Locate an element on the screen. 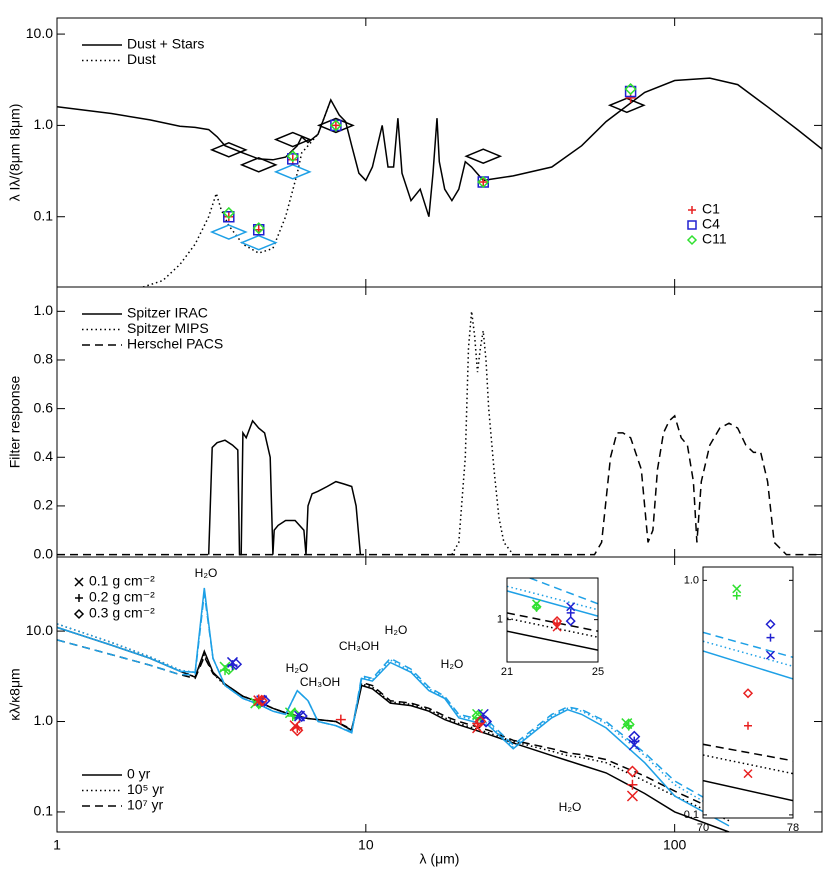 The height and width of the screenshot is (876, 830). legend-label: C1 is located at coordinates (711, 209).